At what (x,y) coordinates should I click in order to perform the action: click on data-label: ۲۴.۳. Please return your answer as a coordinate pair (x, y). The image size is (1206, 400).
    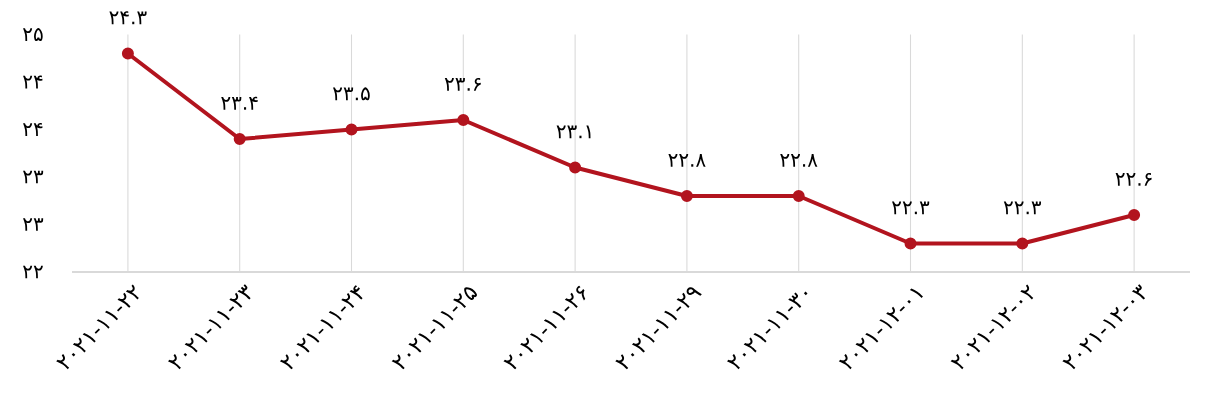
    Looking at the image, I should click on (128, 18).